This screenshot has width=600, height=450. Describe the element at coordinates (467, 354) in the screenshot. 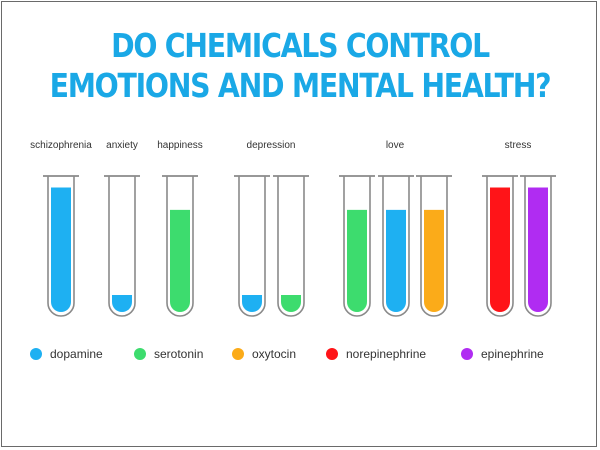

I see `legend-swatch-epinephrine` at that location.